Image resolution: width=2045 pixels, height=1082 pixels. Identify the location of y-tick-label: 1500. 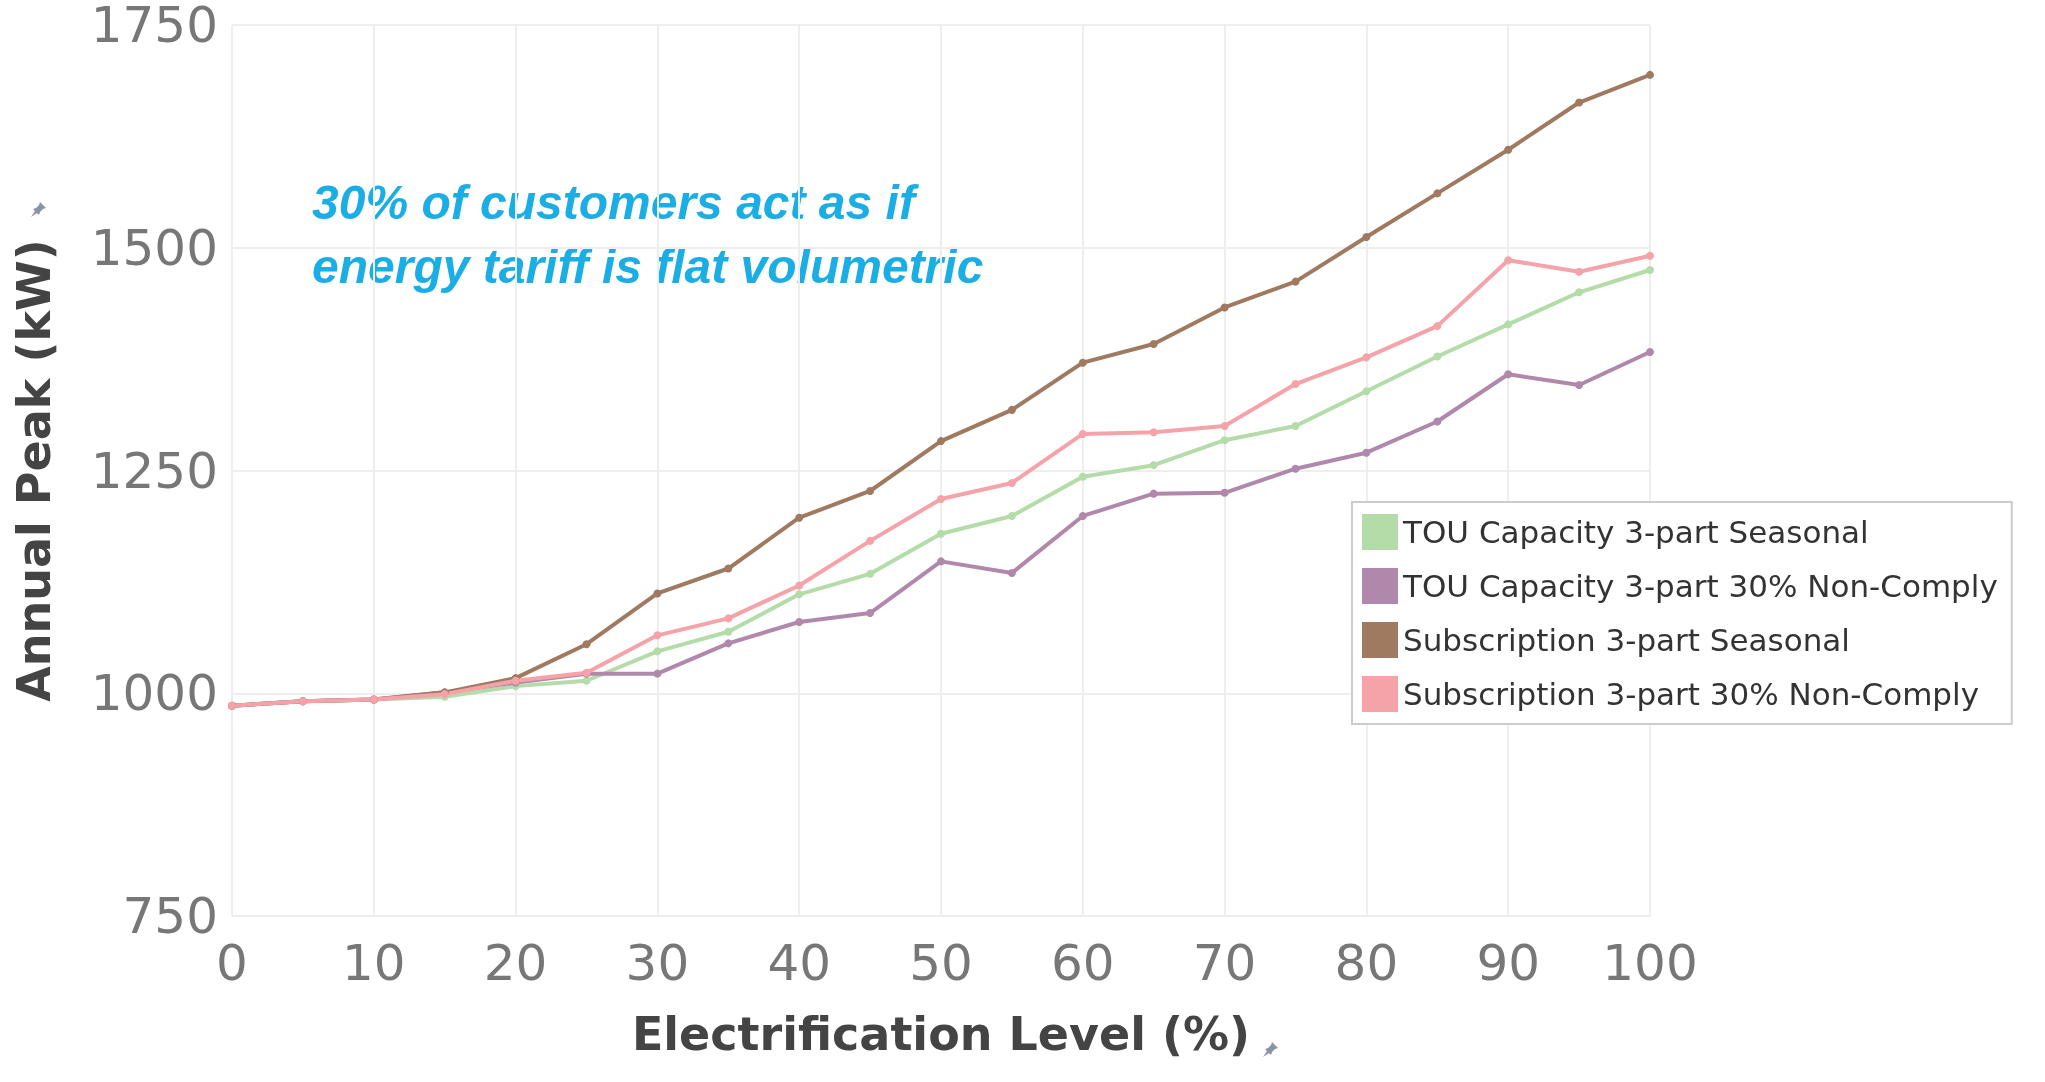
(154, 247).